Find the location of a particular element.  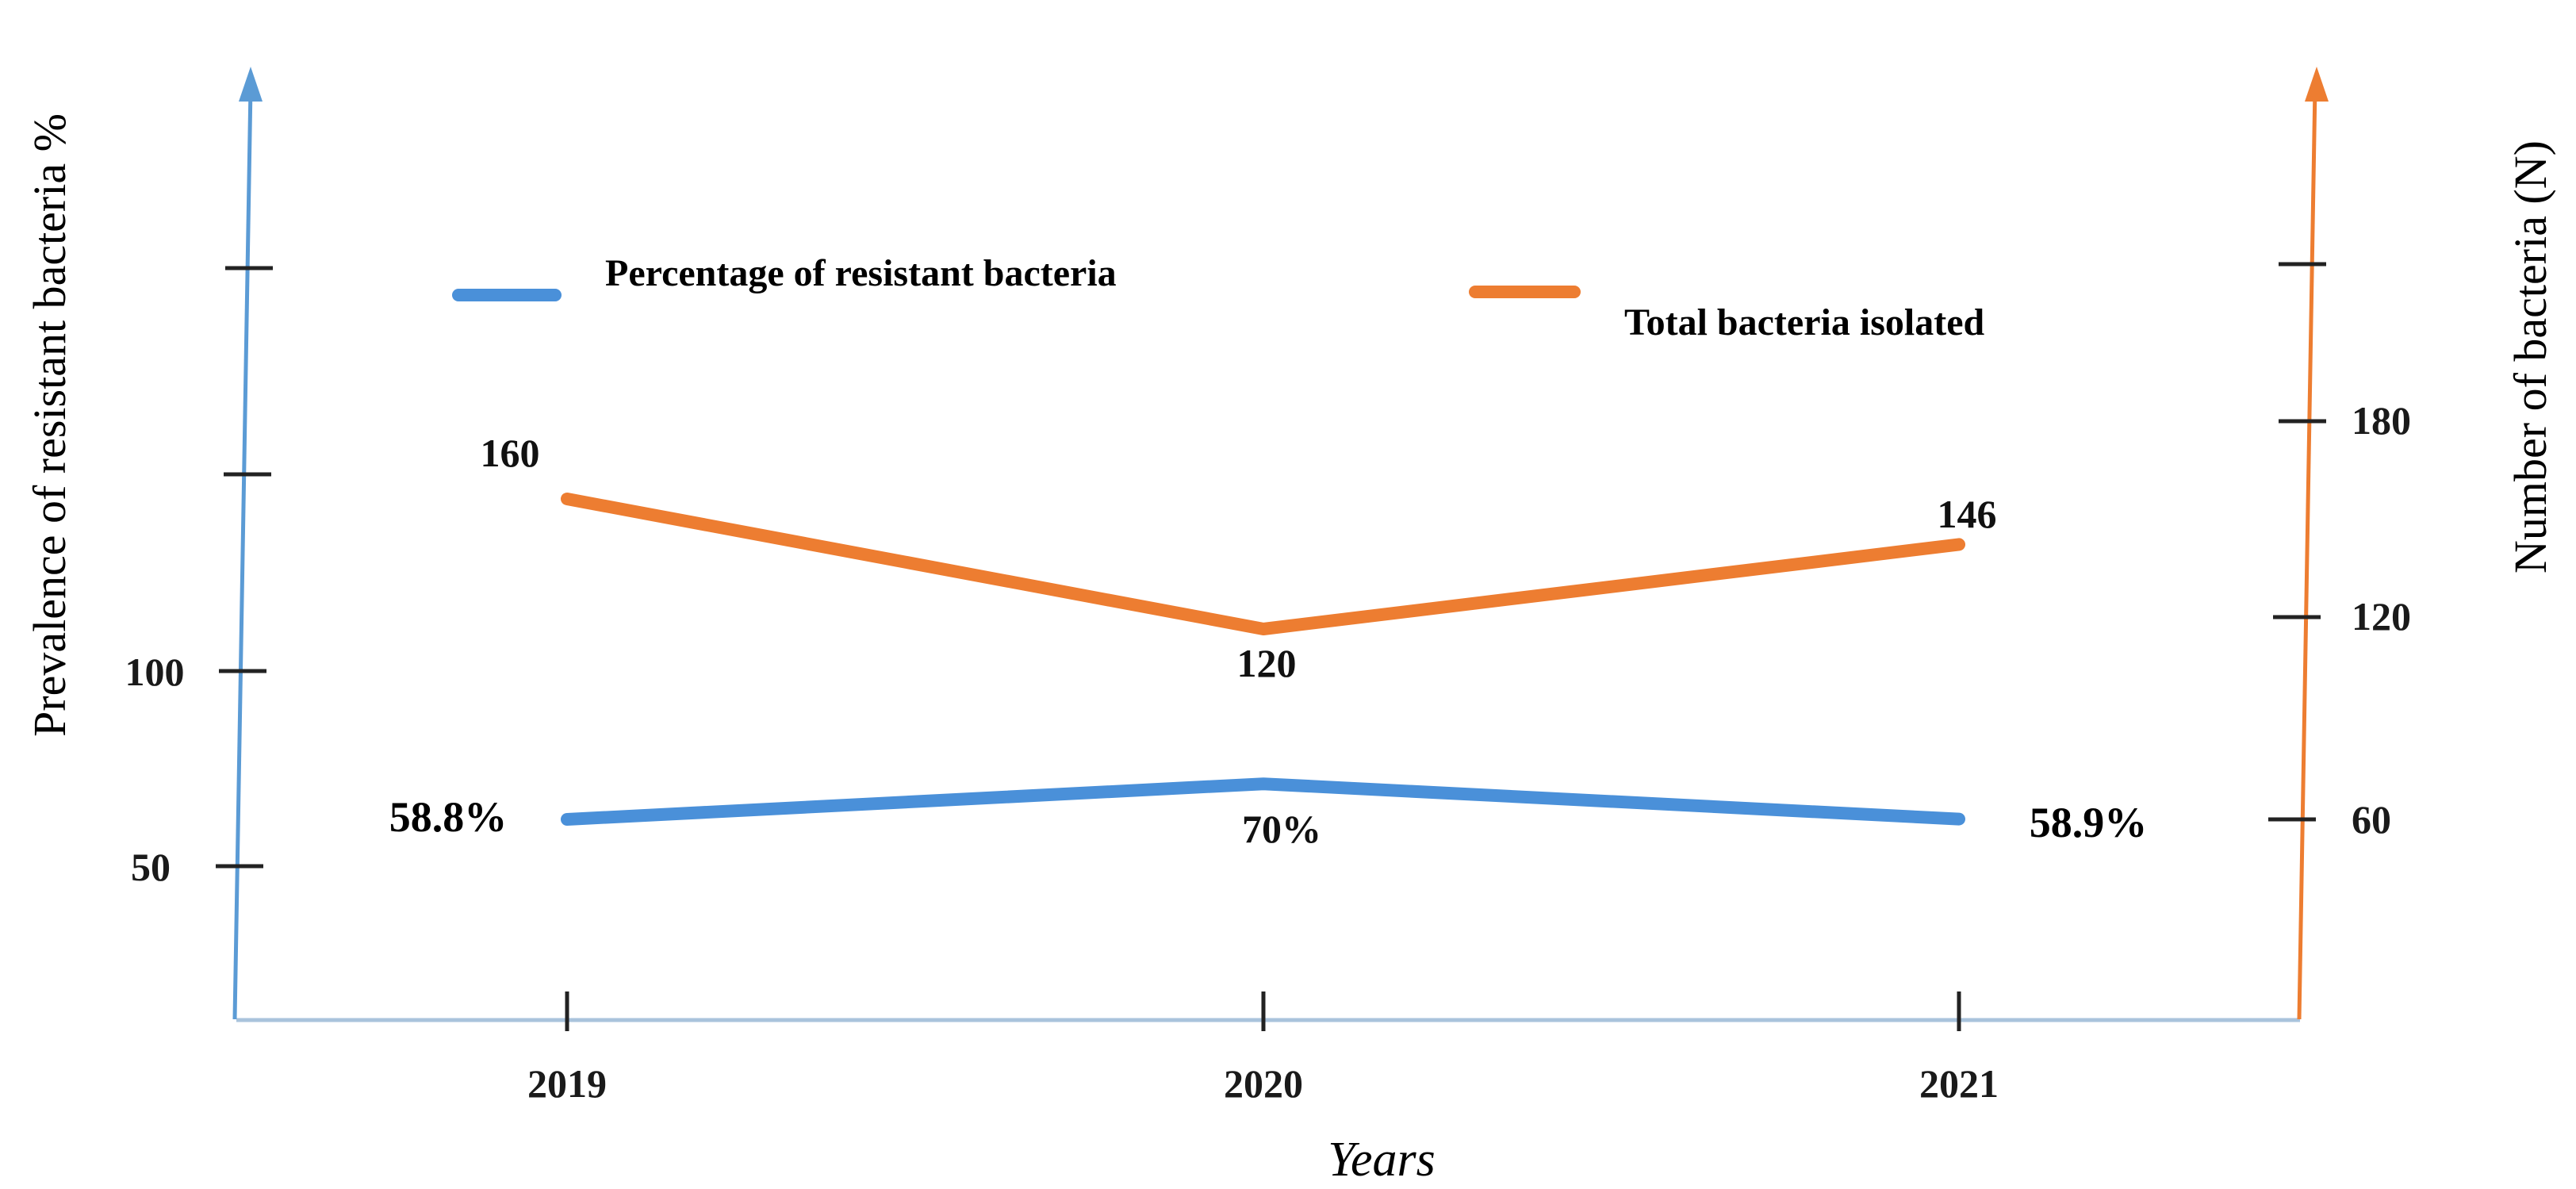

data-label-total-2020: 120 is located at coordinates (1267, 663).